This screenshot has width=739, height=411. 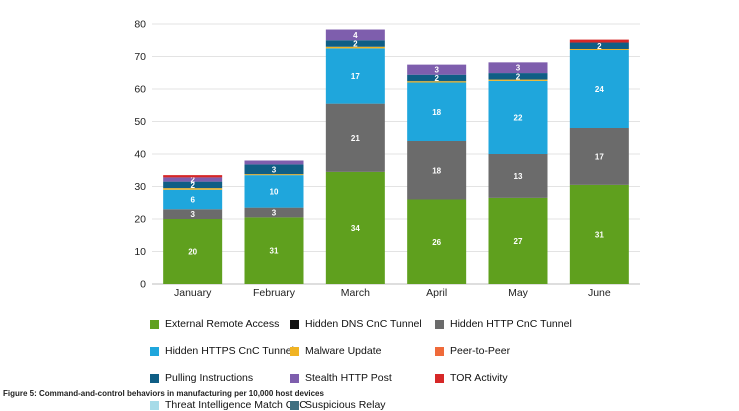 I want to click on legend-label: Hidden DNS CnC Tunnel, so click(x=363, y=324).